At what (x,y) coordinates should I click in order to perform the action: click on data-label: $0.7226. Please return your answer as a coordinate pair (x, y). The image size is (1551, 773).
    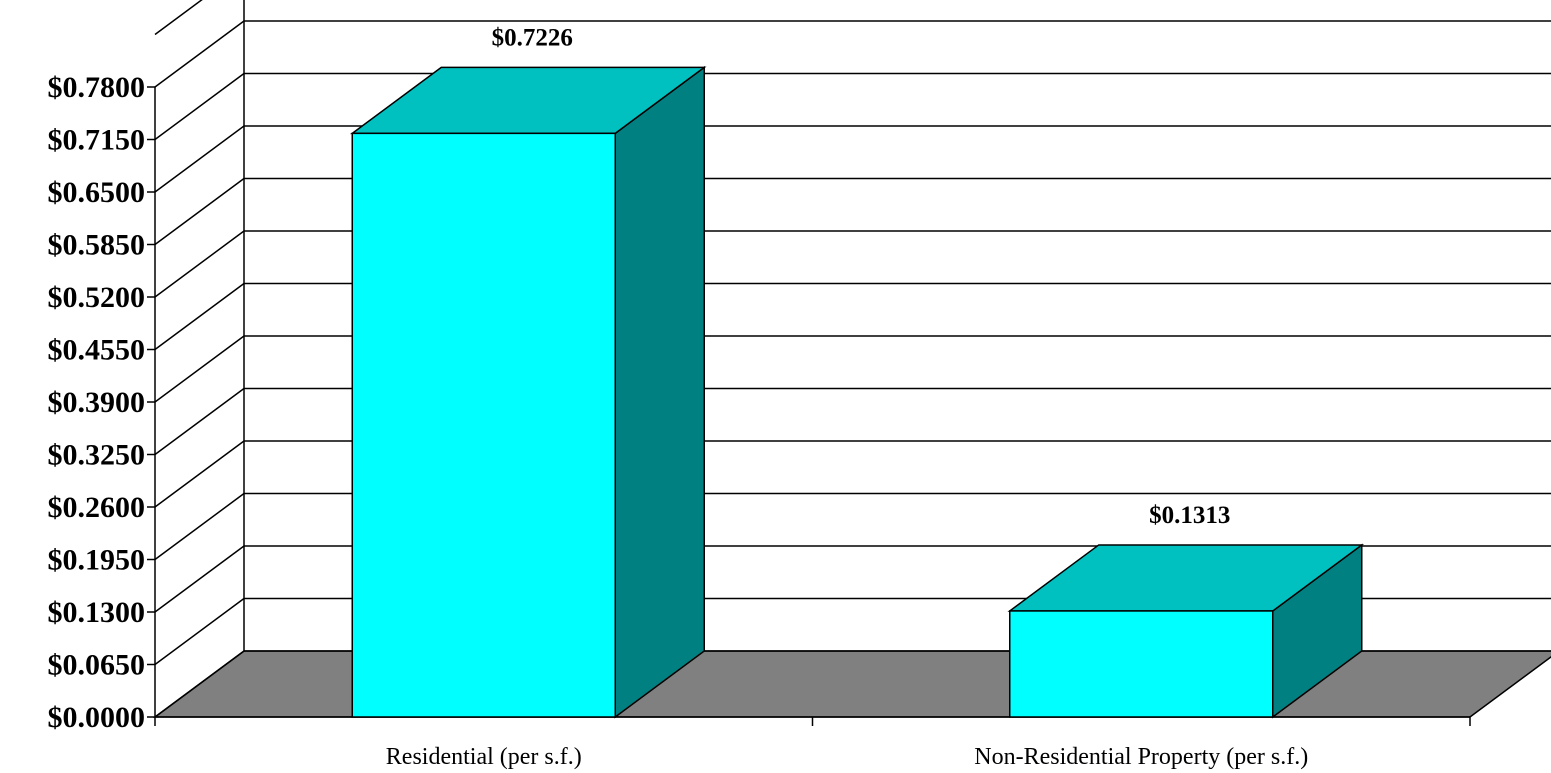
    Looking at the image, I should click on (532, 37).